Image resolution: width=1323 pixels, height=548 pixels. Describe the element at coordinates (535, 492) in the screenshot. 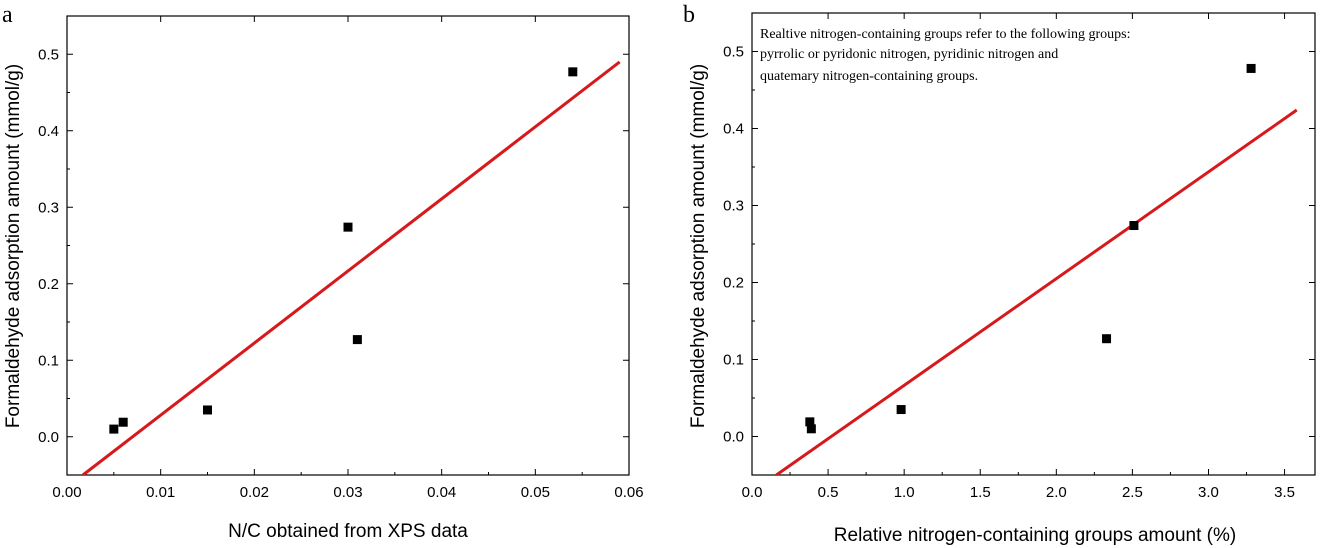

I see `panel-a-x-tick-label: 0.05` at that location.